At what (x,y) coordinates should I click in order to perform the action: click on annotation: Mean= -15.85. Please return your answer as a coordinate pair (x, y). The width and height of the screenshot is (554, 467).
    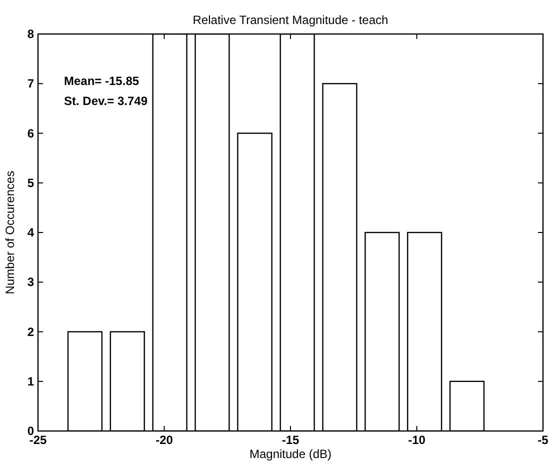
    Looking at the image, I should click on (102, 81).